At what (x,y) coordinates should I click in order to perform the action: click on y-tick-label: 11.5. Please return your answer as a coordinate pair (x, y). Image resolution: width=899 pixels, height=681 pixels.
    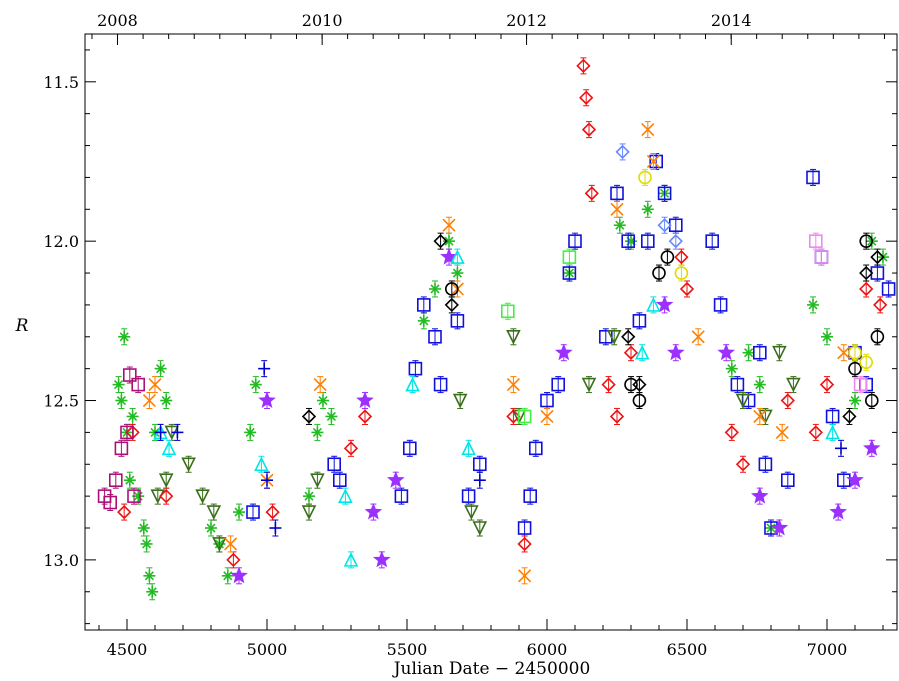
    Looking at the image, I should click on (61, 82).